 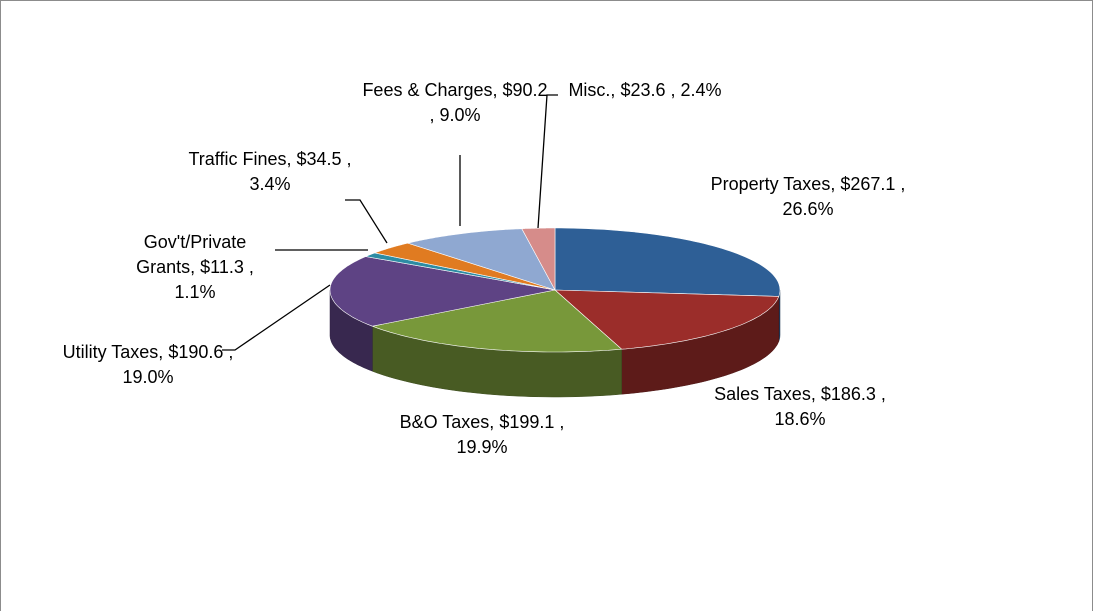 I want to click on label-category: B&O Taxes,, so click(x=447, y=422).